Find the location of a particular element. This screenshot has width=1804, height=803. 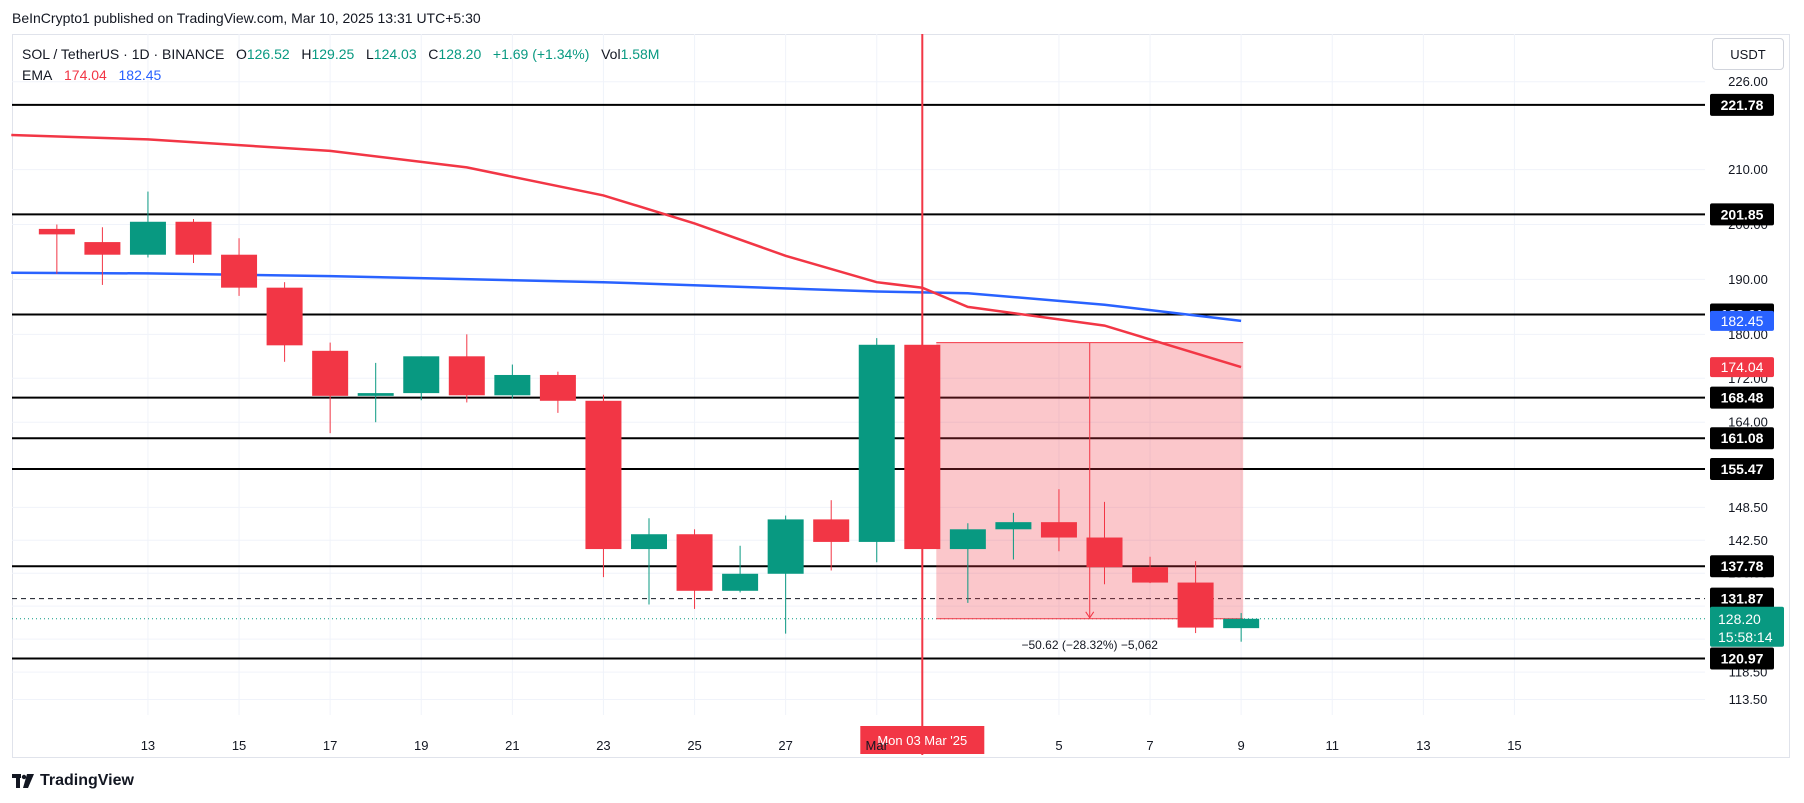

measure-label: −50.62 (−28.32%) −5,062 is located at coordinates (1089, 645).